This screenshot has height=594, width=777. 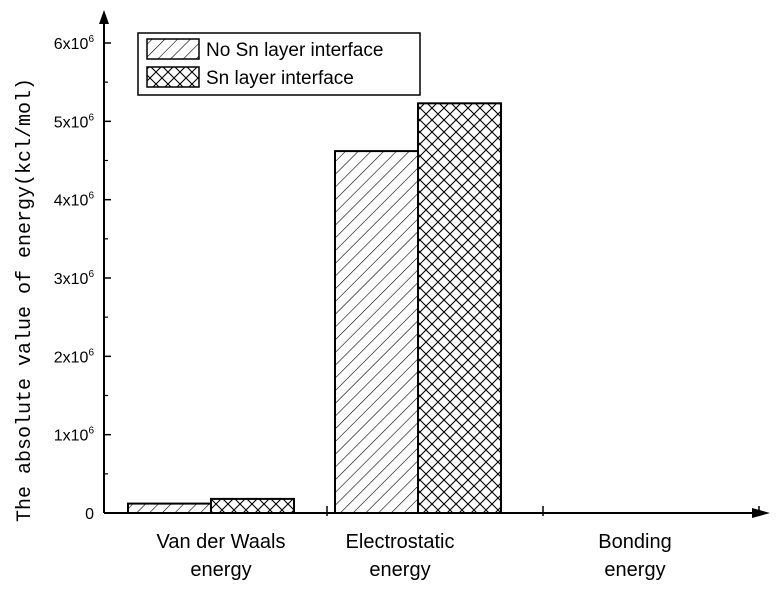 What do you see at coordinates (74, 121) in the screenshot?
I see `y-tick-label: 5x106` at bounding box center [74, 121].